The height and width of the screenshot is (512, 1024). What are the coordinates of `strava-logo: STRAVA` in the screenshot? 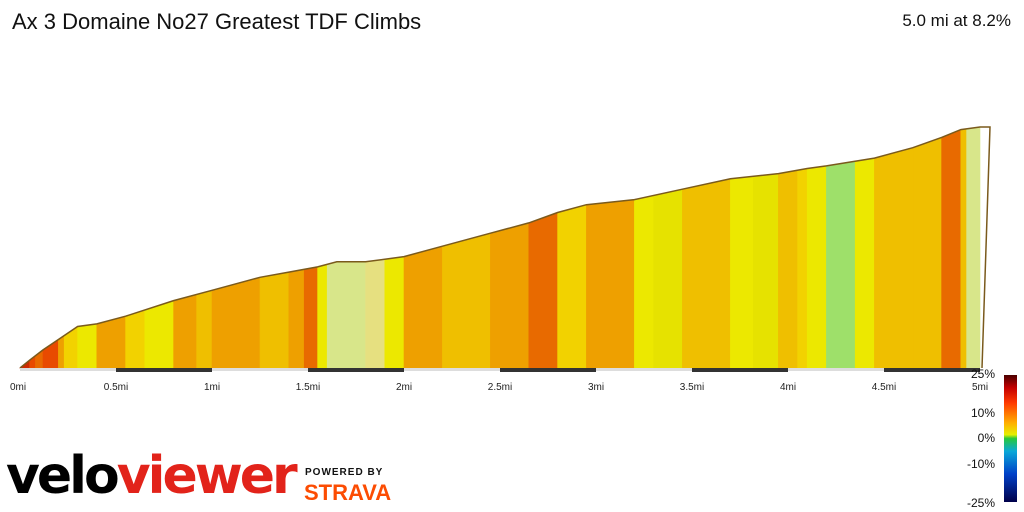 It's located at (348, 492).